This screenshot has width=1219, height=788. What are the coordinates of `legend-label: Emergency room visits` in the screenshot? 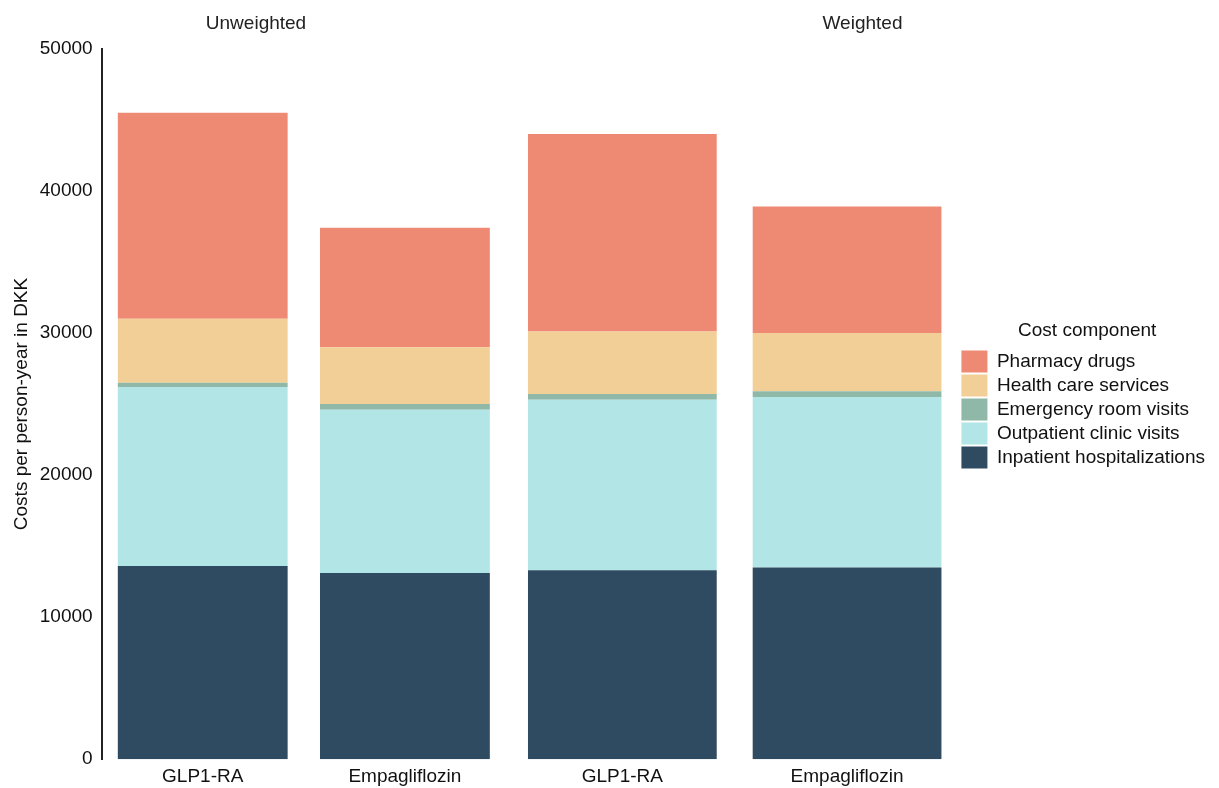 It's located at (1093, 408).